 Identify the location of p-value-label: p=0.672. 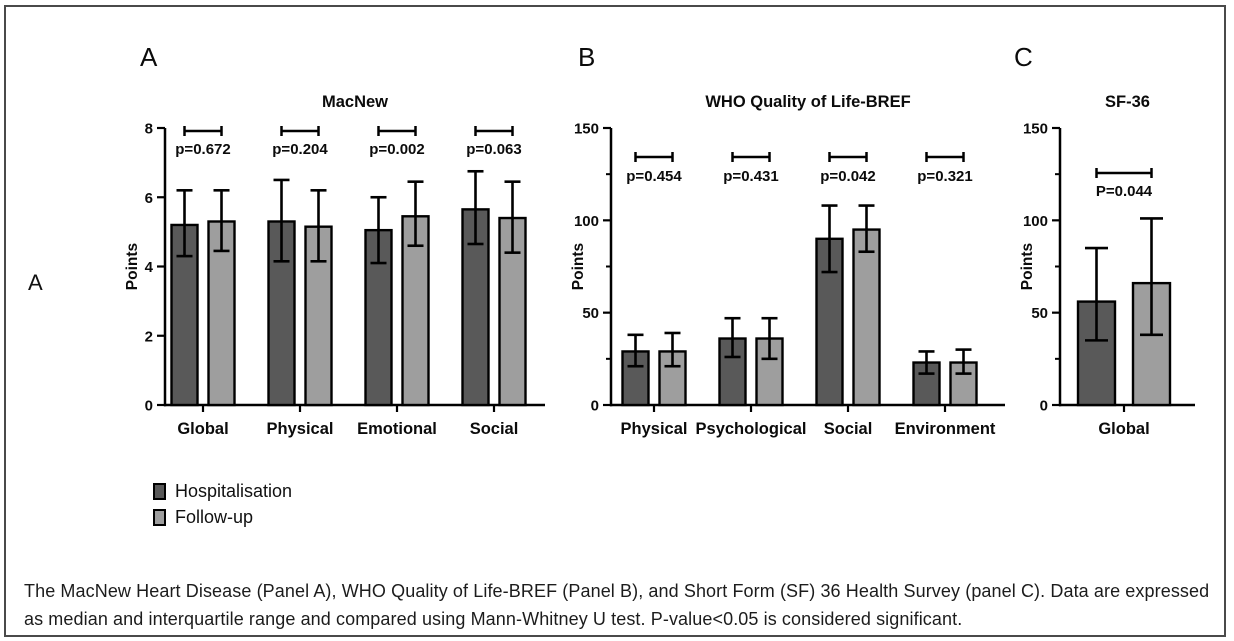
(202, 149).